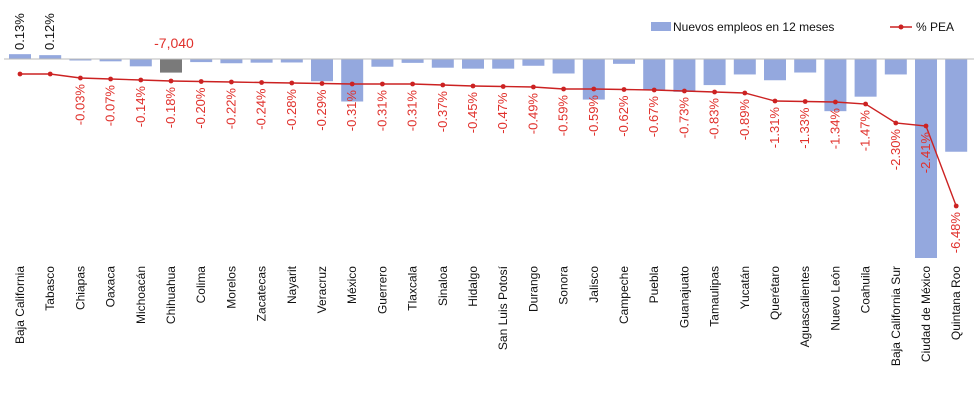 The height and width of the screenshot is (418, 977). Describe the element at coordinates (714, 119) in the screenshot. I see `pea-data-label: -0.83%` at that location.